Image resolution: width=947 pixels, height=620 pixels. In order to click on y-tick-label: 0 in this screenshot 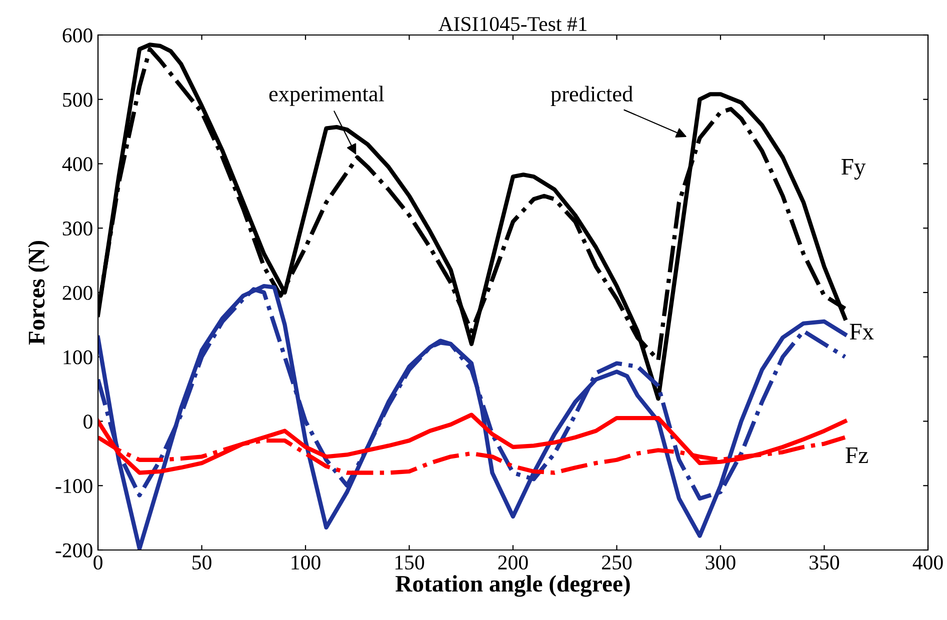, I will do `click(88, 421)`.